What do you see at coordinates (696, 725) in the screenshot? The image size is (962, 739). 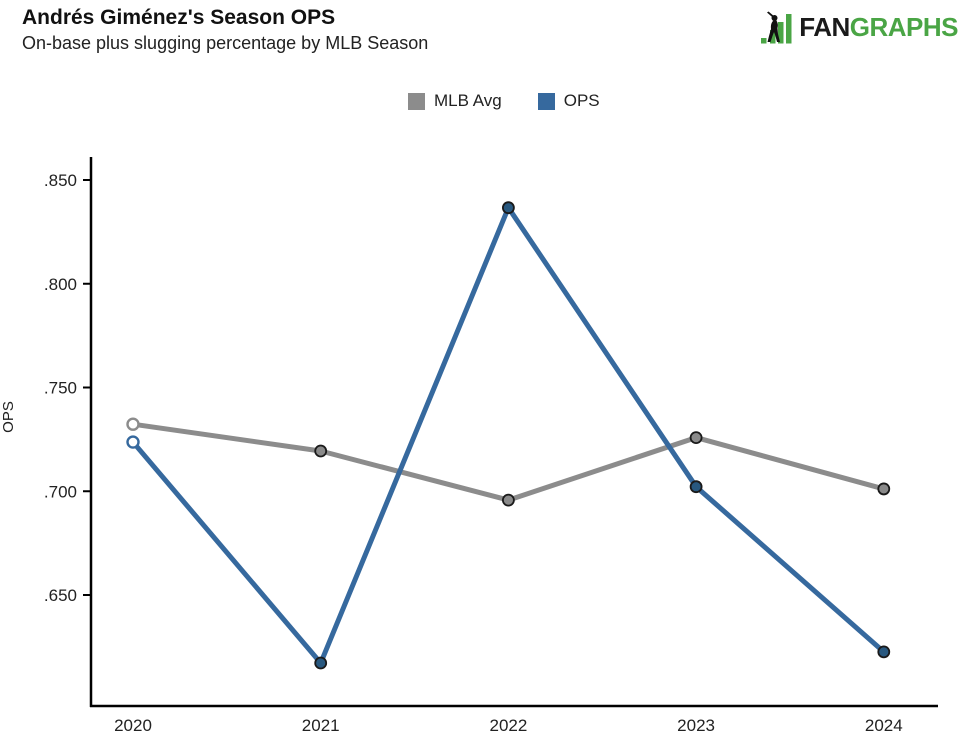 I see `x-axis-label: 2023` at bounding box center [696, 725].